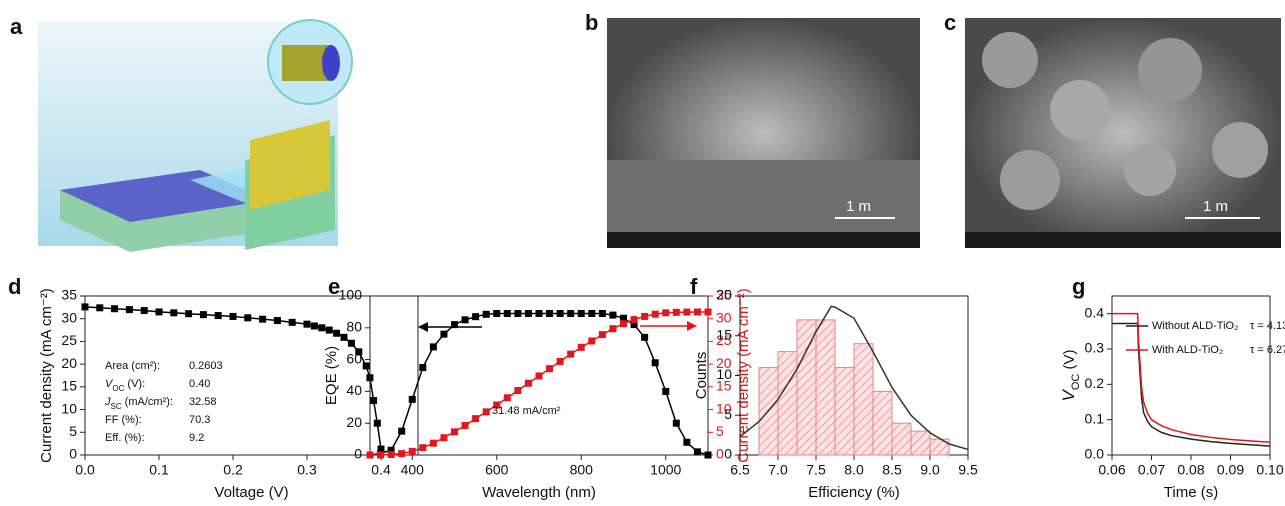  I want to click on panel-label: g, so click(1078, 286).